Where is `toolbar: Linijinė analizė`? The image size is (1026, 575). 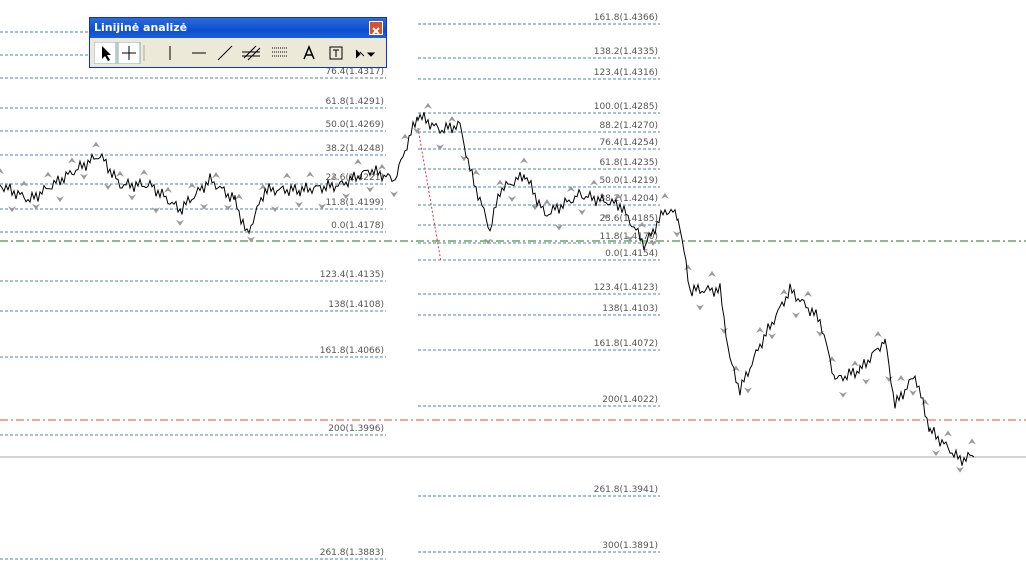
toolbar: Linijinė analizė is located at coordinates (238, 42).